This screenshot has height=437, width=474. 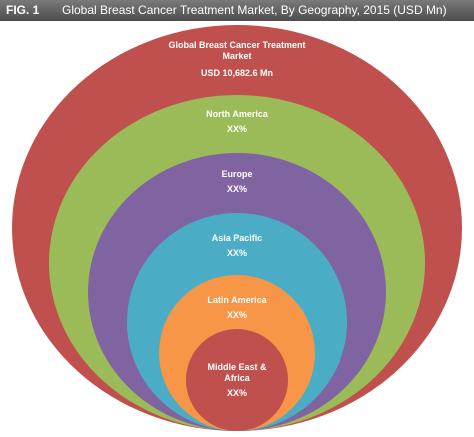 I want to click on node-label: Europe, so click(x=237, y=174).